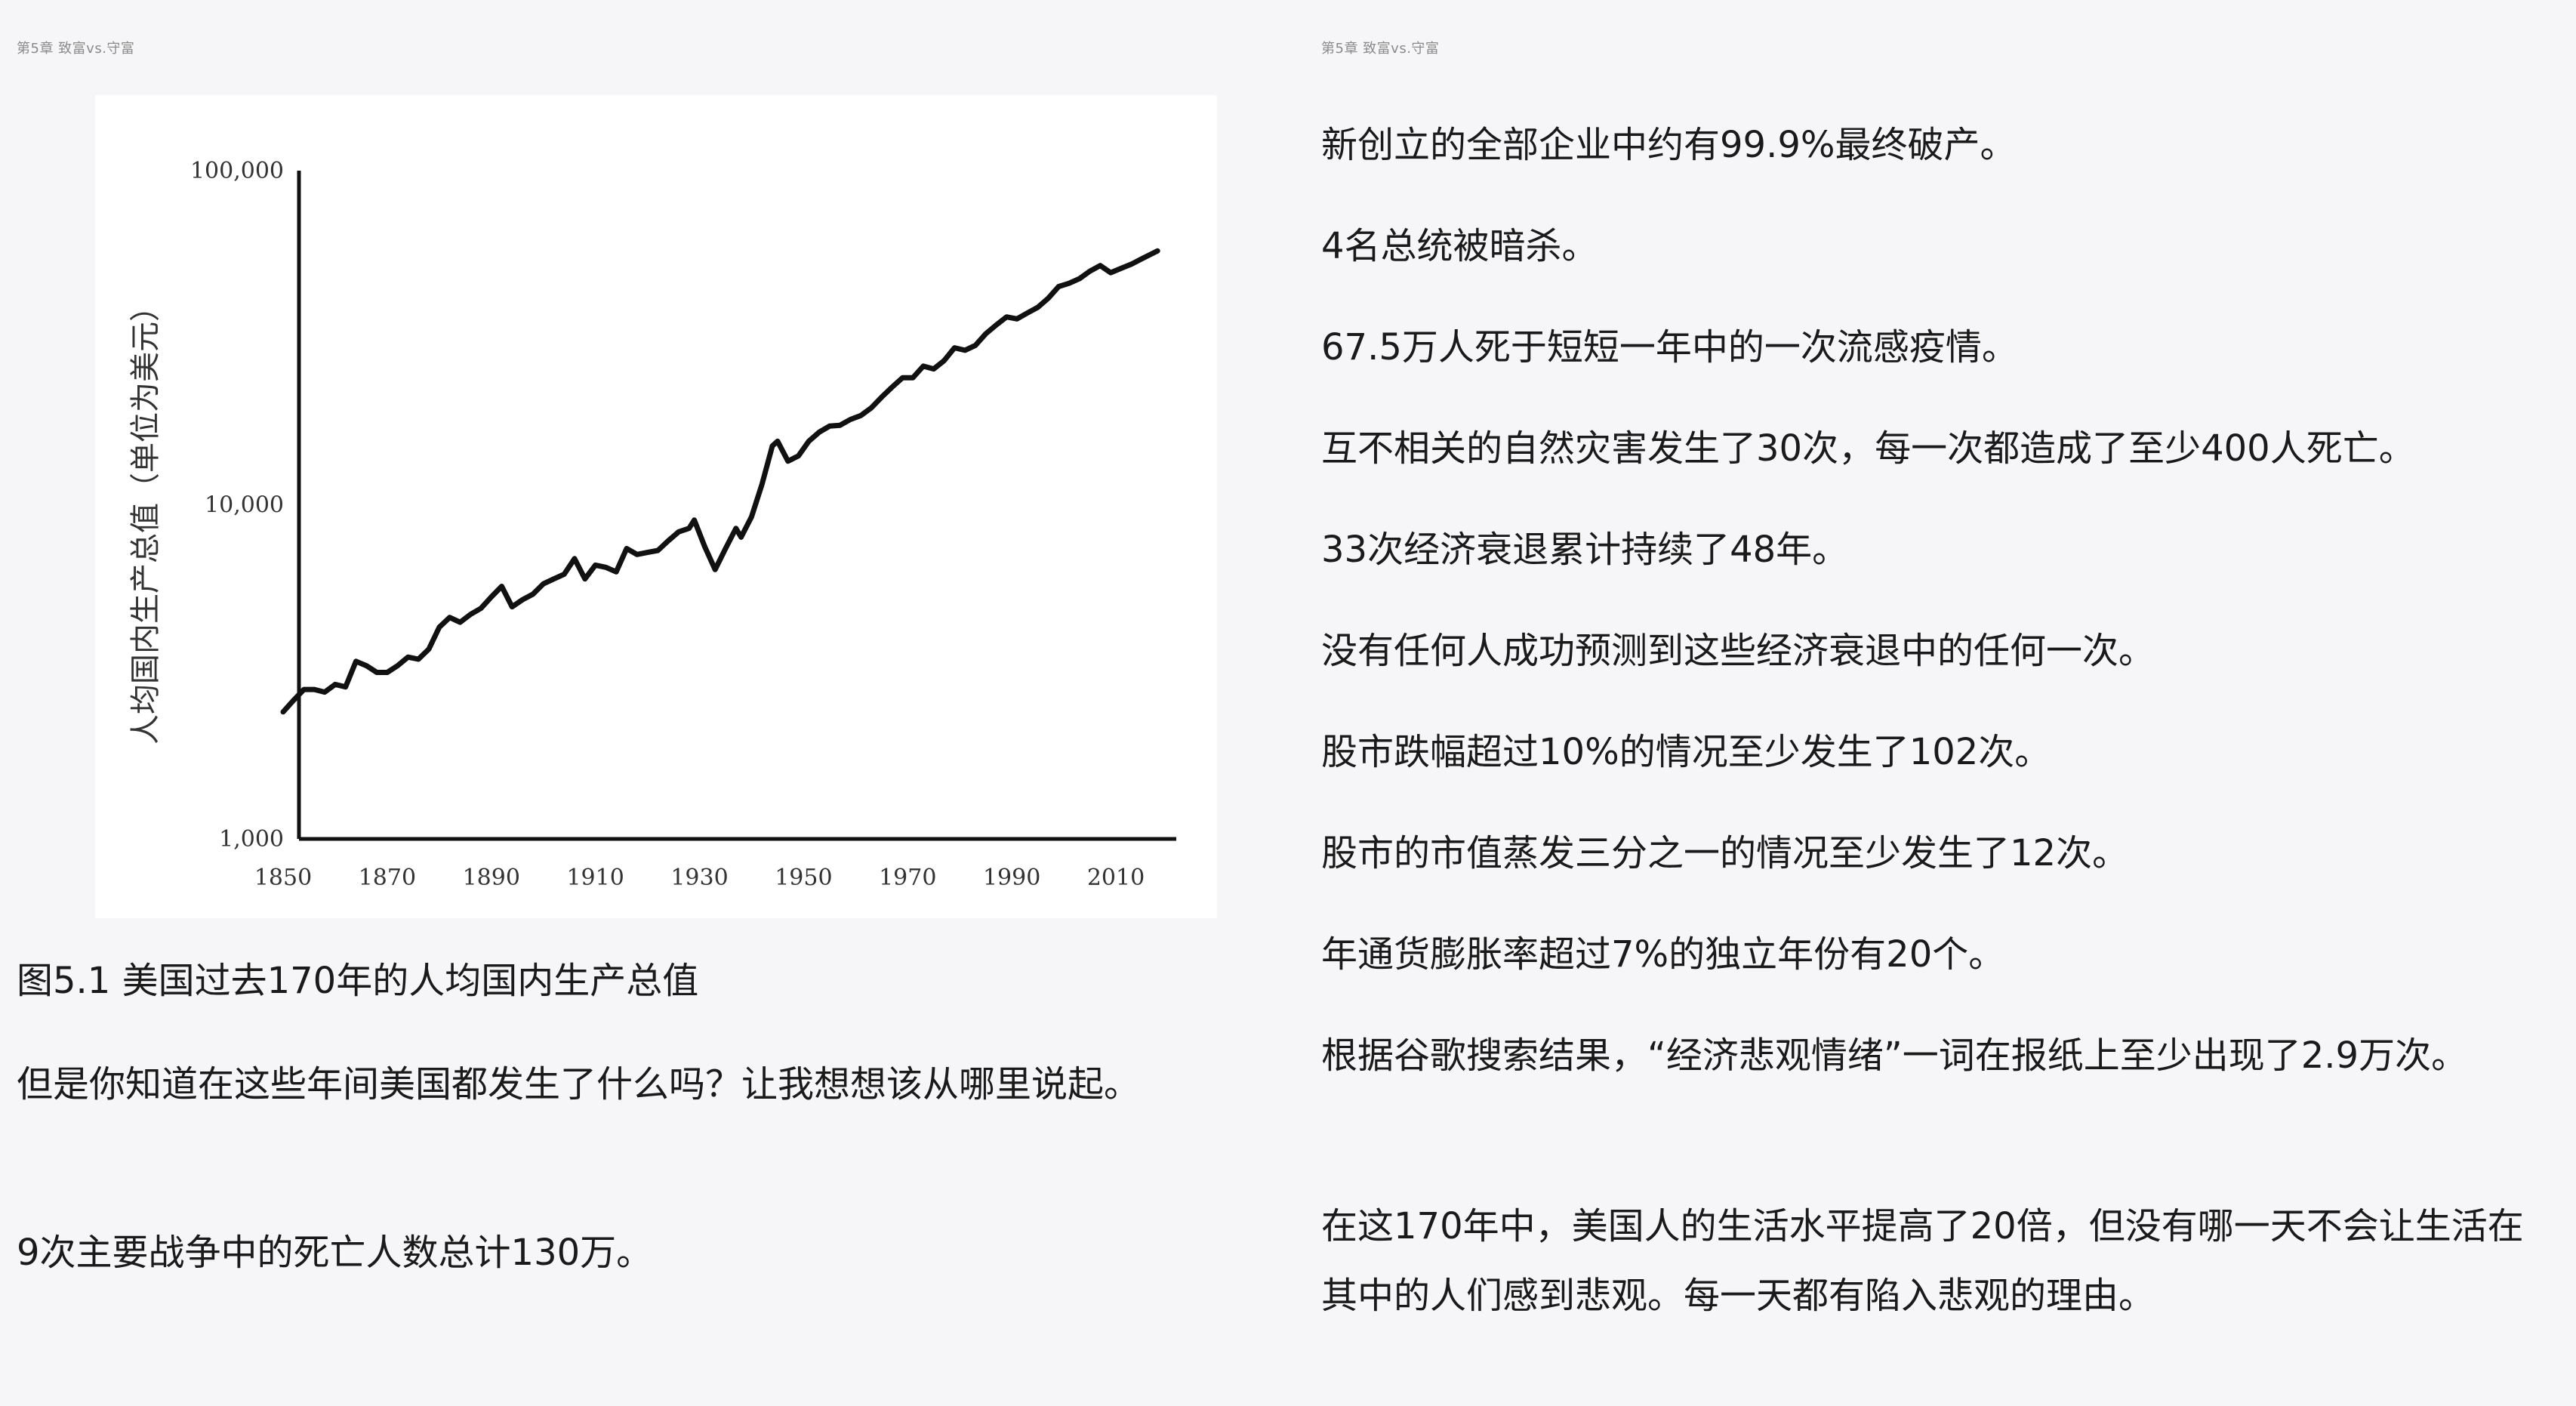  I want to click on paragraph: 股市跌幅超过10%的情况至少发生了102次。, so click(1686, 752).